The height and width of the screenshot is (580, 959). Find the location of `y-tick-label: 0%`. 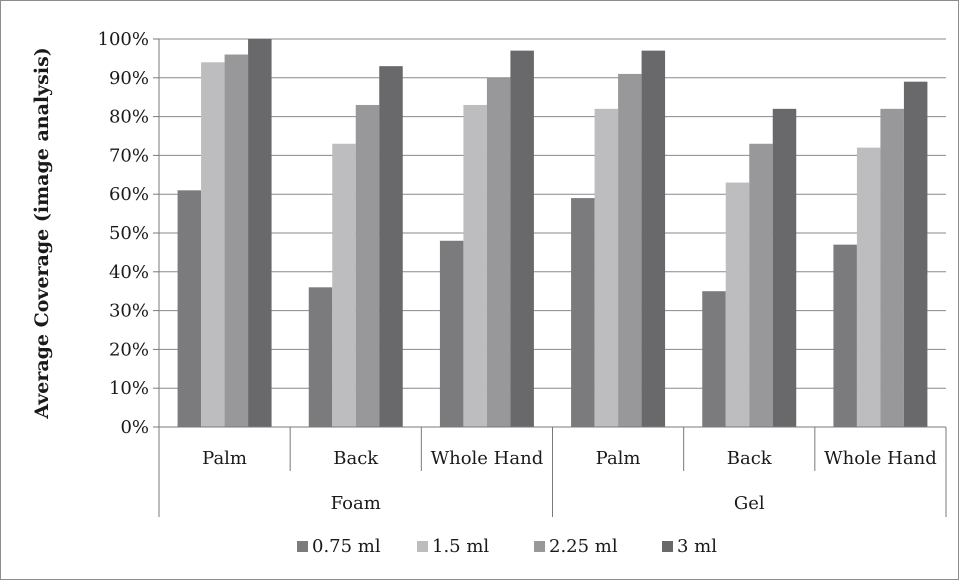

y-tick-label: 0% is located at coordinates (134, 427).